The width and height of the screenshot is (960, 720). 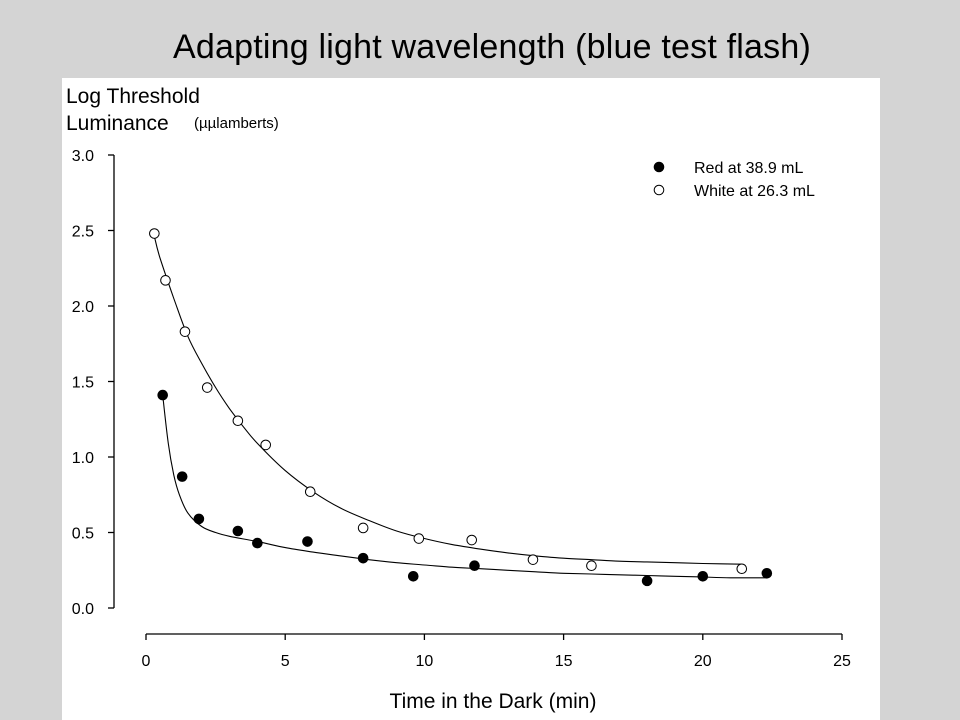 I want to click on y-tick-label: 0.5, so click(x=83, y=534).